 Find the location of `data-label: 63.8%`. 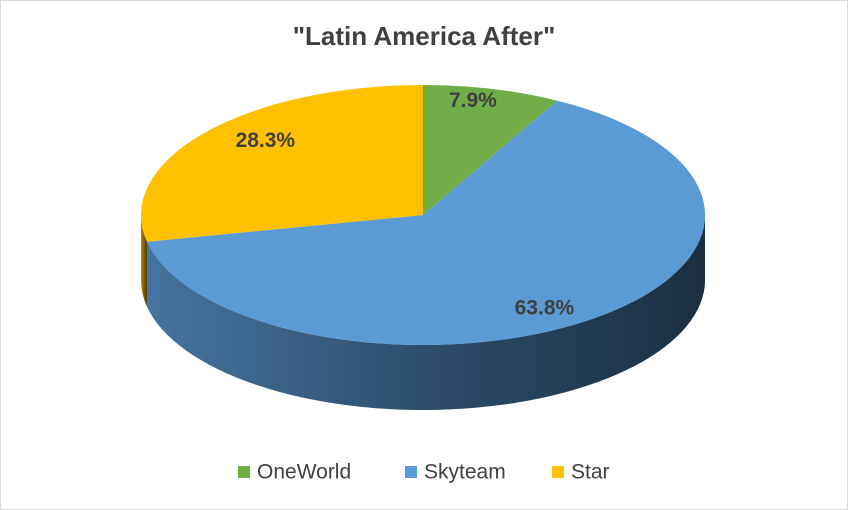

data-label: 63.8% is located at coordinates (545, 307).